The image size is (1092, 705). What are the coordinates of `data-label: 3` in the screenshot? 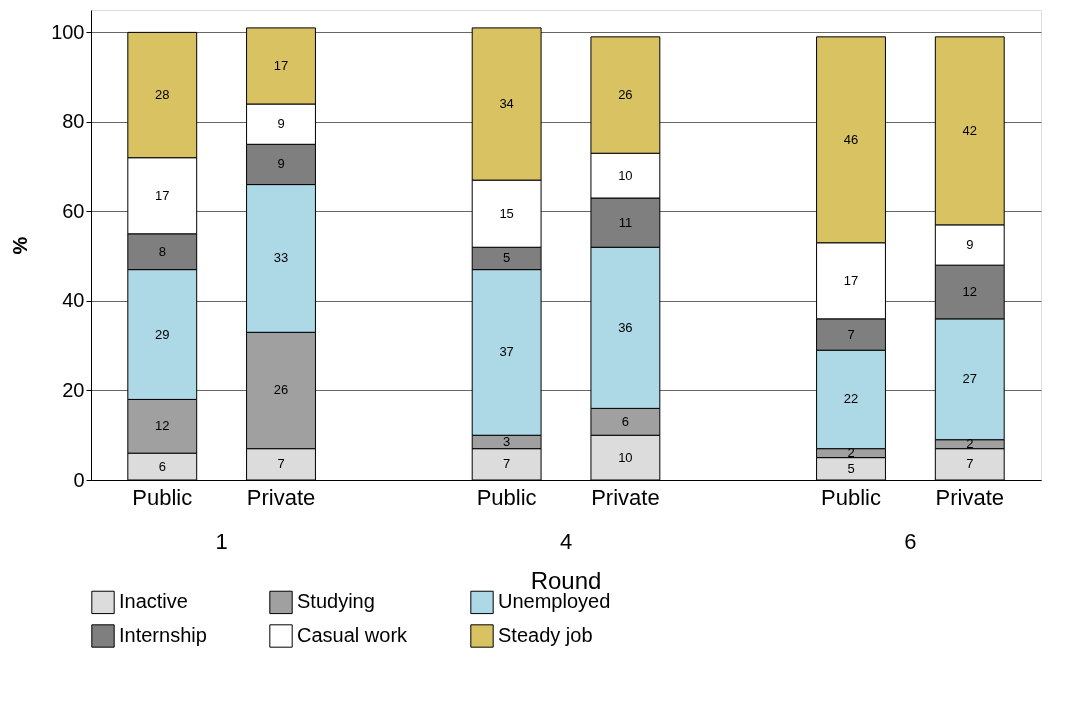 It's located at (507, 441).